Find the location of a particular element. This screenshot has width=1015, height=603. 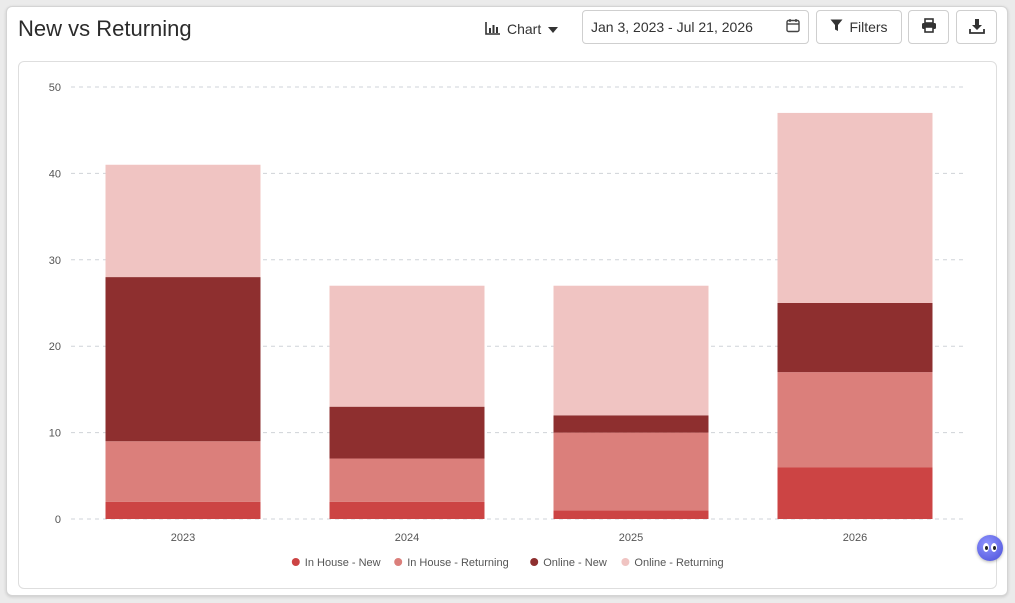

legend-label: Online - Returning is located at coordinates (678, 563).